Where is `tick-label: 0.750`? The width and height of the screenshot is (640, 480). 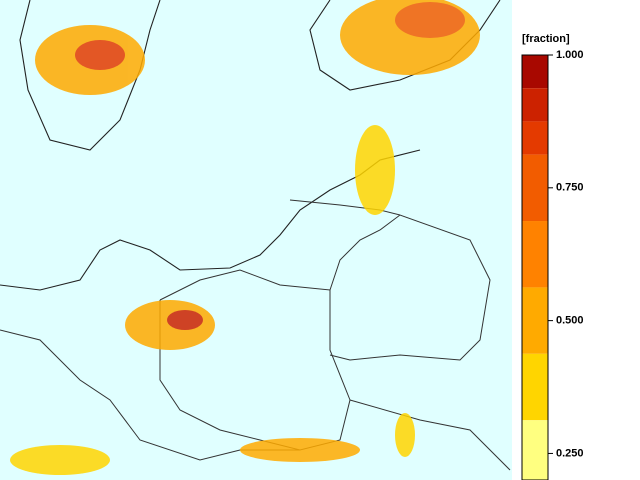 tick-label: 0.750 is located at coordinates (570, 188).